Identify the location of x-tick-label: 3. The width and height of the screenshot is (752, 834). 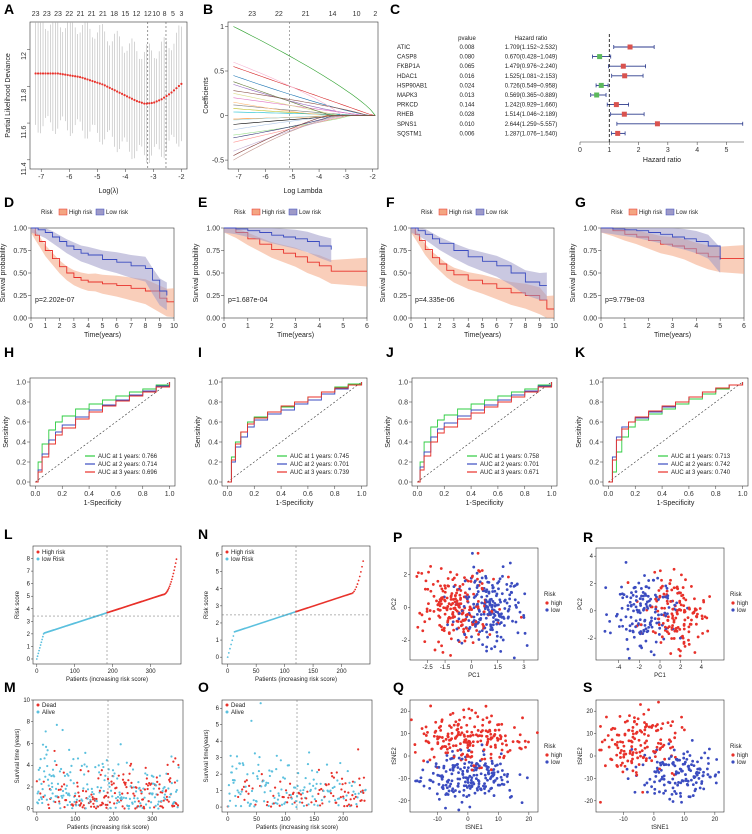
(454, 326).